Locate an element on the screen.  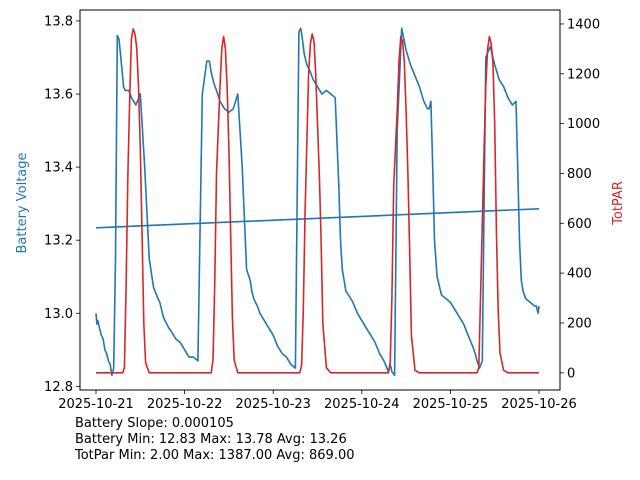
left-y-tick-label: 13.0 is located at coordinates (58, 314).